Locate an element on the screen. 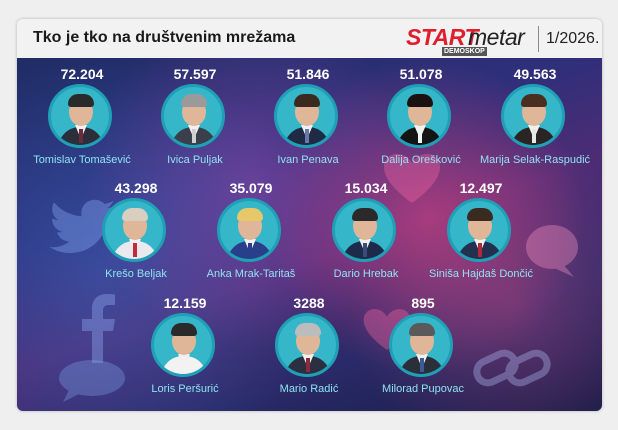 This screenshot has height=430, width=618. facebook-icon is located at coordinates (98, 328).